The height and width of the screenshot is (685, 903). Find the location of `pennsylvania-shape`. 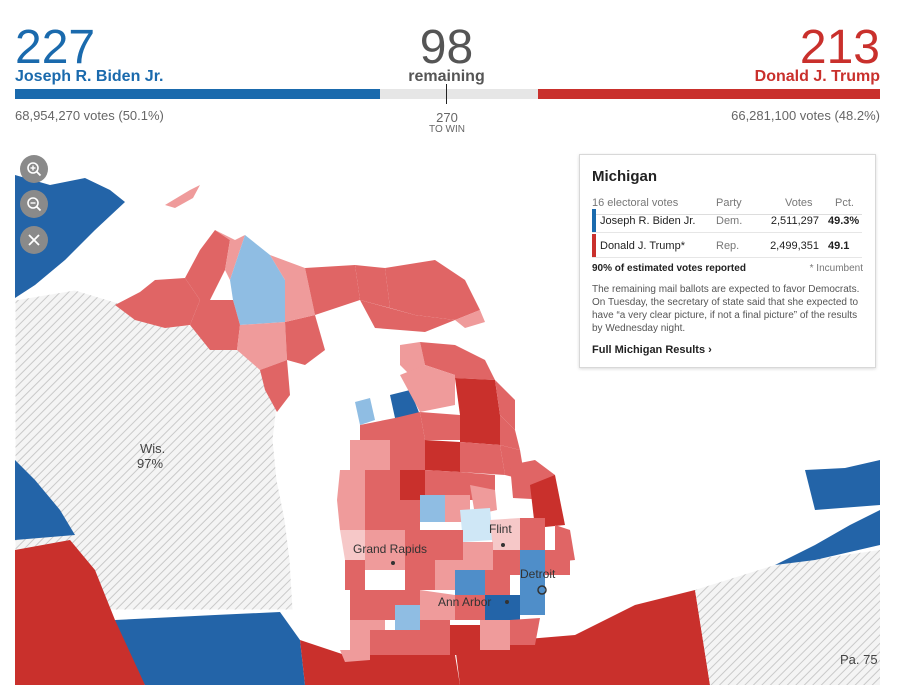

pennsylvania-shape is located at coordinates (787, 617).